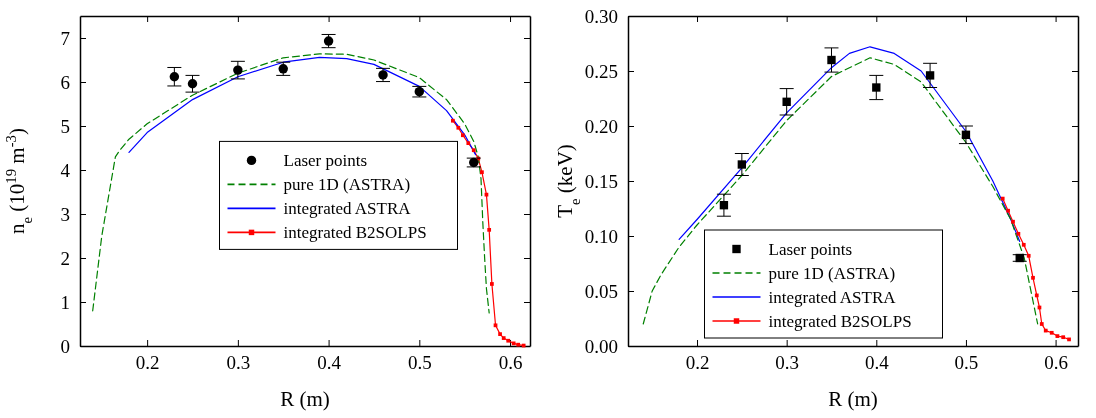  What do you see at coordinates (601, 71) in the screenshot?
I see `y-tick-label: 0.25` at bounding box center [601, 71].